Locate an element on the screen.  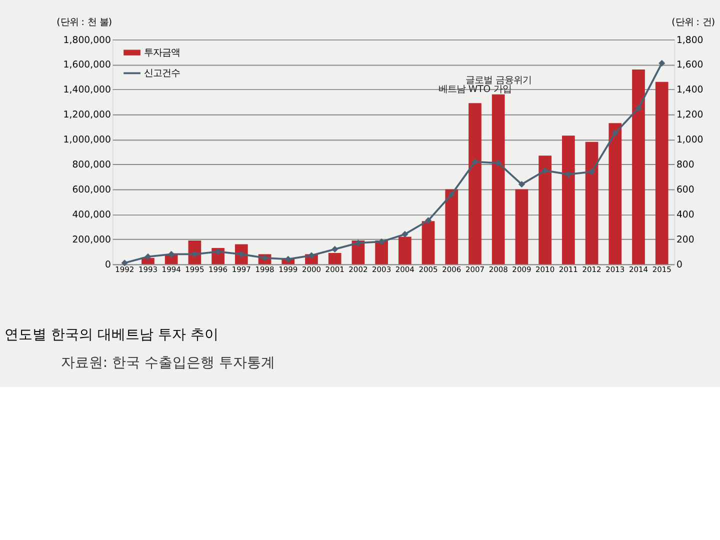
text: 연도별 한국의 대베트남 투자 추이 is located at coordinates (111, 335).